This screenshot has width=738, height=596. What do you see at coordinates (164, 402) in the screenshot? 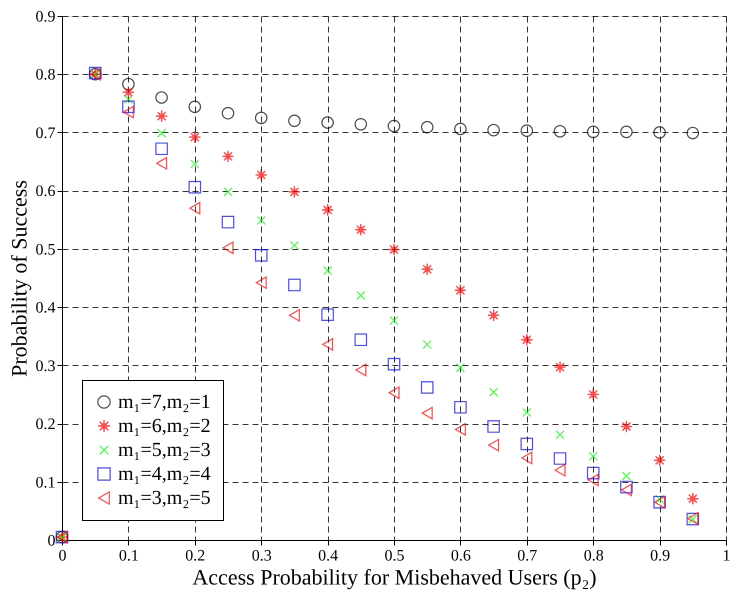
I see `legend-label: m₁=7,m₂=1` at bounding box center [164, 402].